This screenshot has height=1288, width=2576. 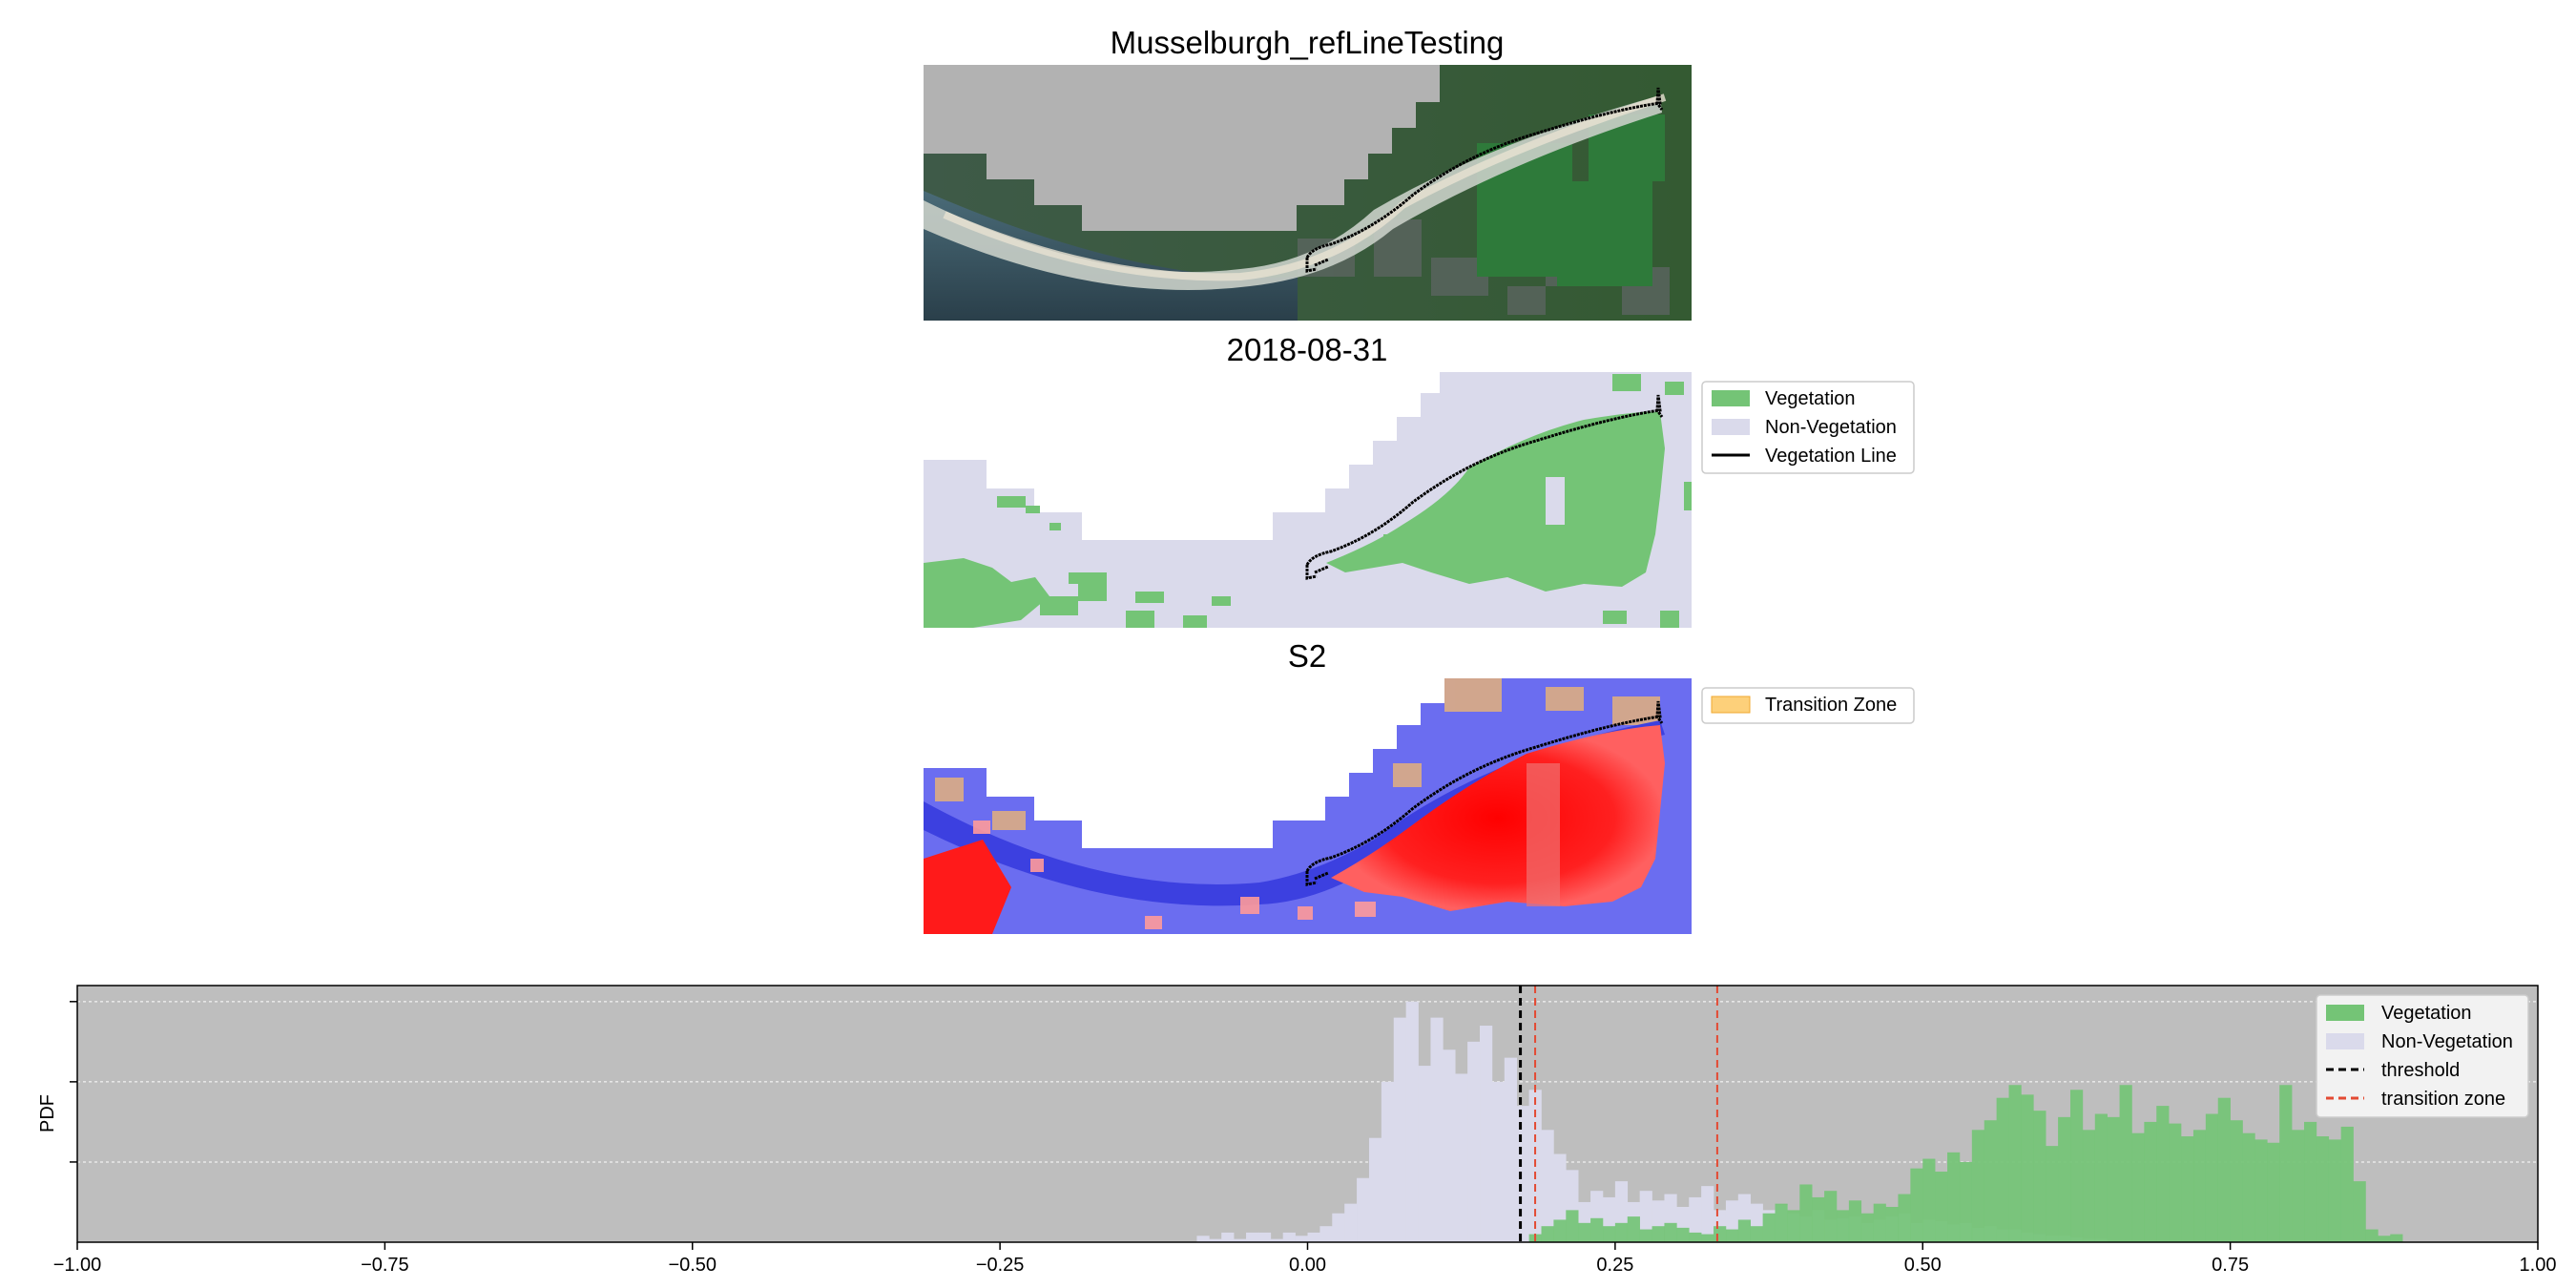 What do you see at coordinates (1308, 42) in the screenshot?
I see `figure-title: Musselburgh_refLineTesting` at bounding box center [1308, 42].